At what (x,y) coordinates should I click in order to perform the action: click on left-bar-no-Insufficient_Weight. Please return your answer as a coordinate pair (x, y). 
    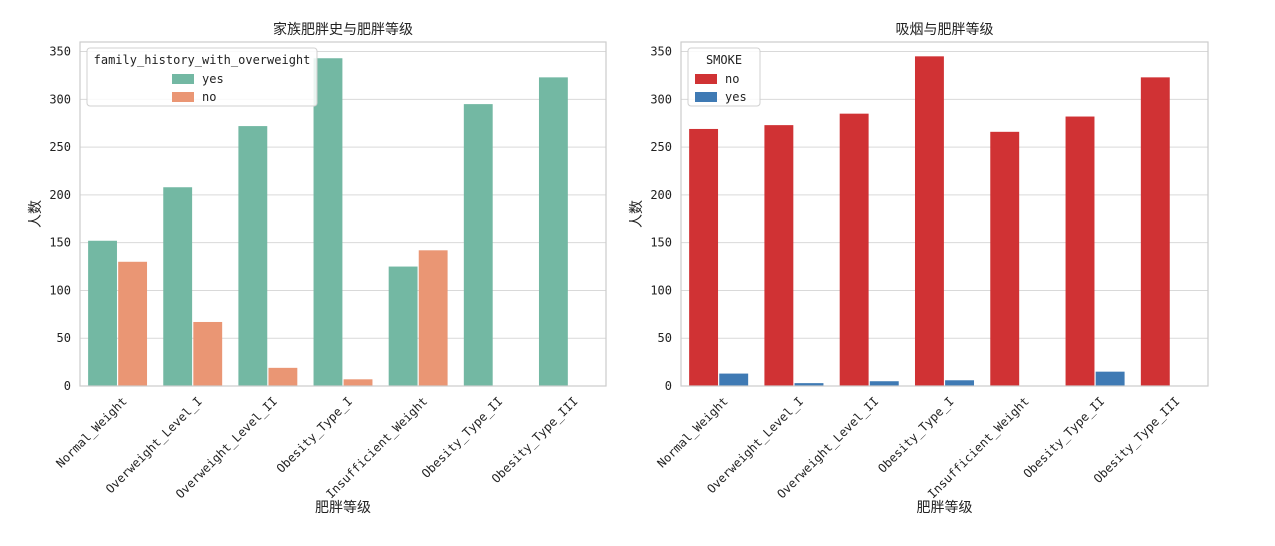
    Looking at the image, I should click on (433, 318).